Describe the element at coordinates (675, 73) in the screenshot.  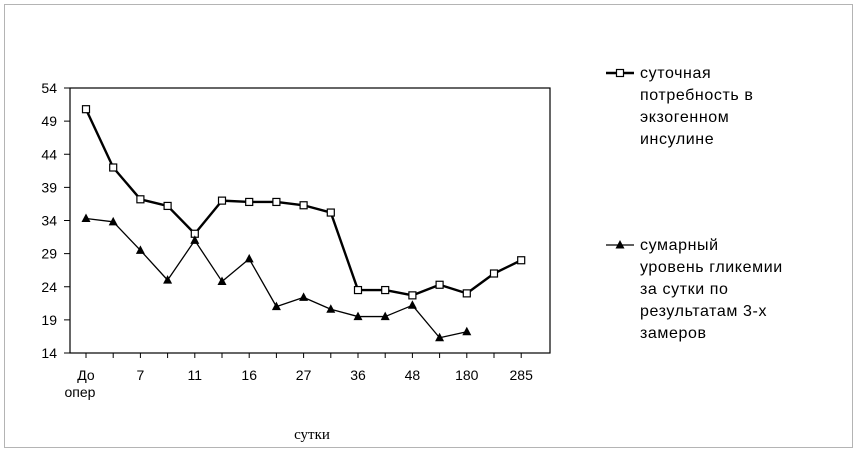
I see `legend-label: суточная` at that location.